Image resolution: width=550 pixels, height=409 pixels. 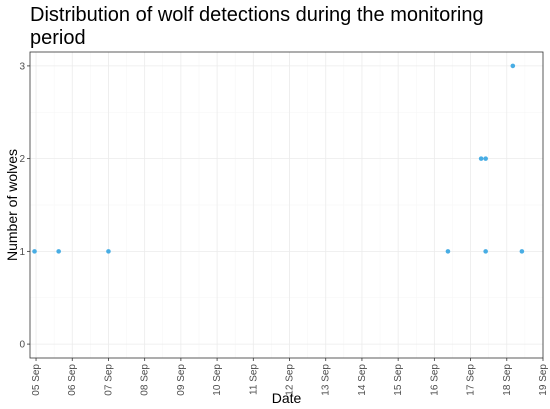 What do you see at coordinates (22, 66) in the screenshot?
I see `y-tick-label: 3` at bounding box center [22, 66].